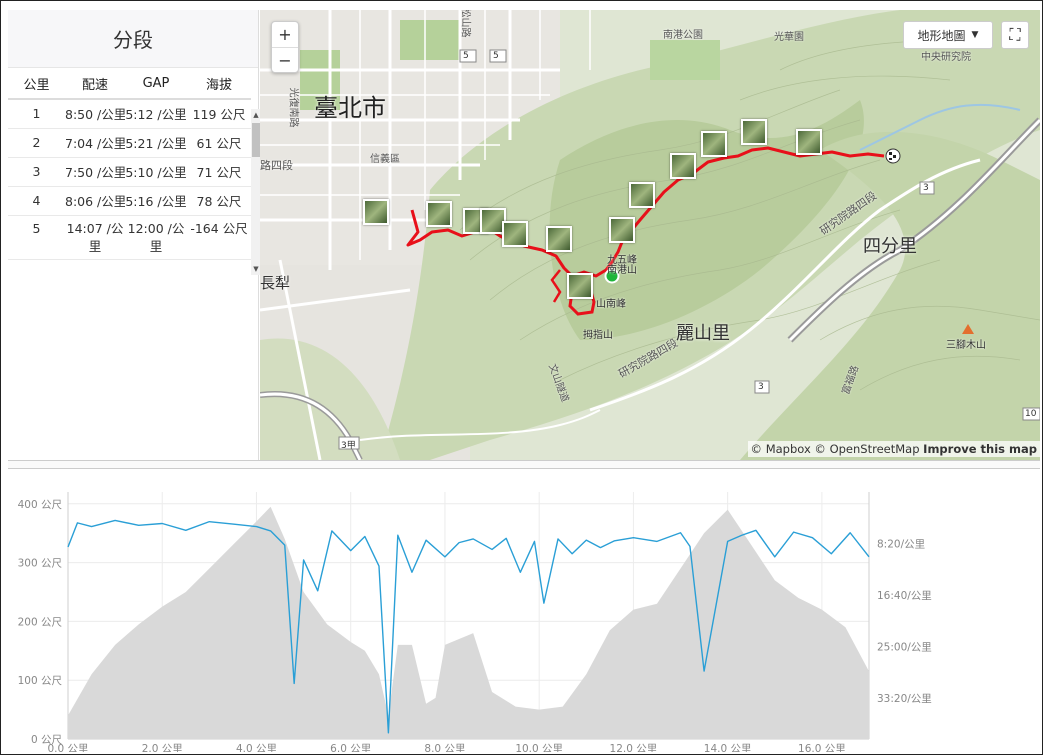 This screenshot has height=756, width=1043. I want to click on scroll-thumb, so click(256, 140).